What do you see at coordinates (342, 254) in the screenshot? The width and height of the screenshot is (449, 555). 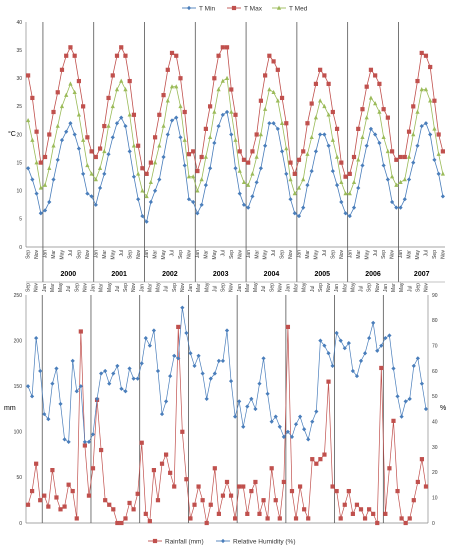 I see `temperature-x-tick-label: Nov` at bounding box center [342, 254].